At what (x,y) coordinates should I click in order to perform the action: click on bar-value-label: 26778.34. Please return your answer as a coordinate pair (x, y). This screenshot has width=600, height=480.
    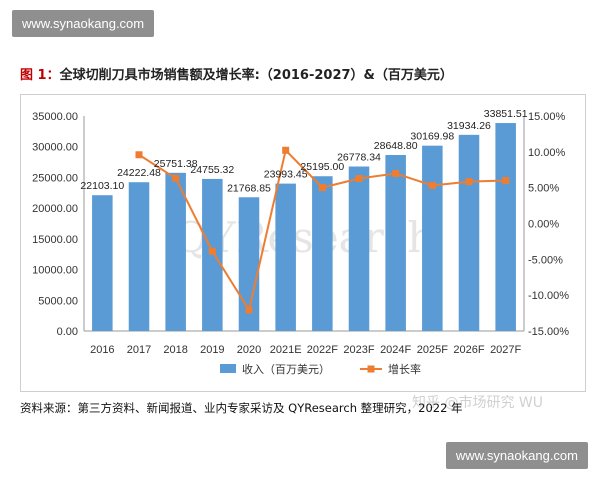
    Looking at the image, I should click on (359, 158).